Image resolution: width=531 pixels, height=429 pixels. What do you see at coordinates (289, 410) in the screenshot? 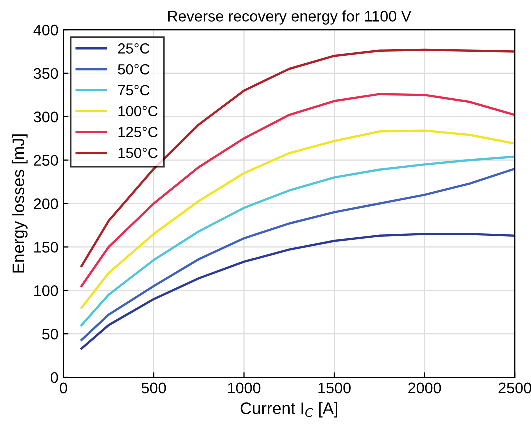
I see `x-axis-title: Current I$_{C}$ [A]` at bounding box center [289, 410].